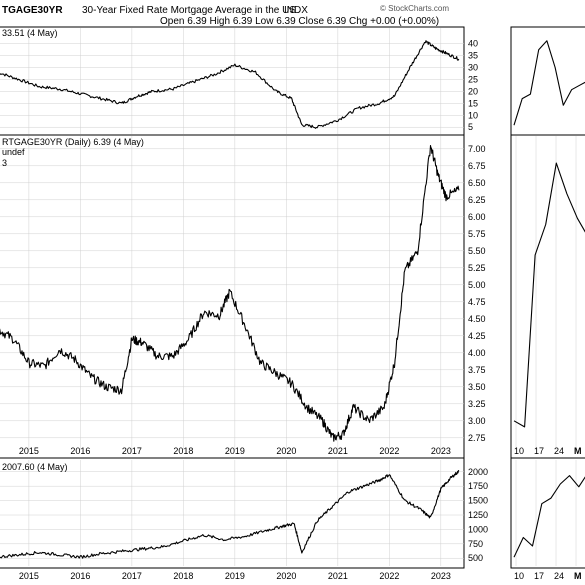  I want to click on right-top-series-line, so click(549, 83).